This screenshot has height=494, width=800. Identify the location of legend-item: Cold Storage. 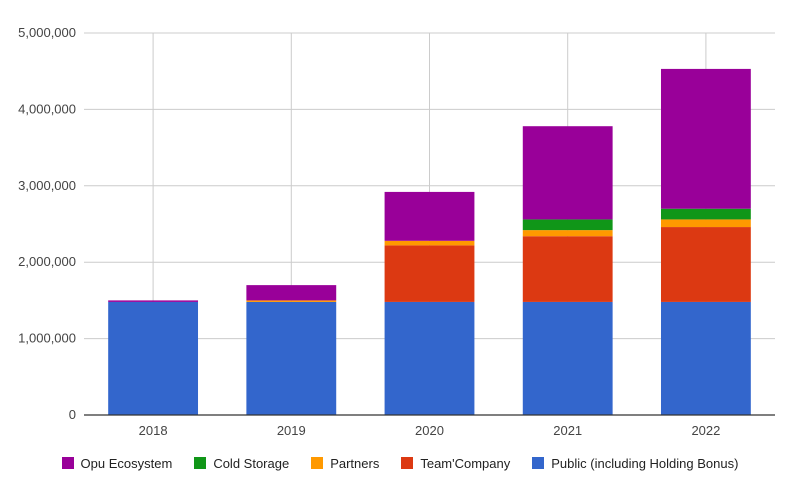
(241, 463).